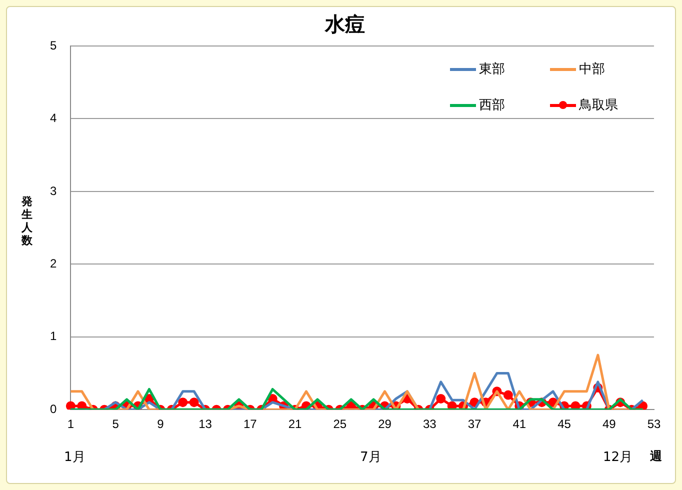 This screenshot has height=490, width=682. What do you see at coordinates (160, 424) in the screenshot?
I see `x-tick-label: 9` at bounding box center [160, 424].